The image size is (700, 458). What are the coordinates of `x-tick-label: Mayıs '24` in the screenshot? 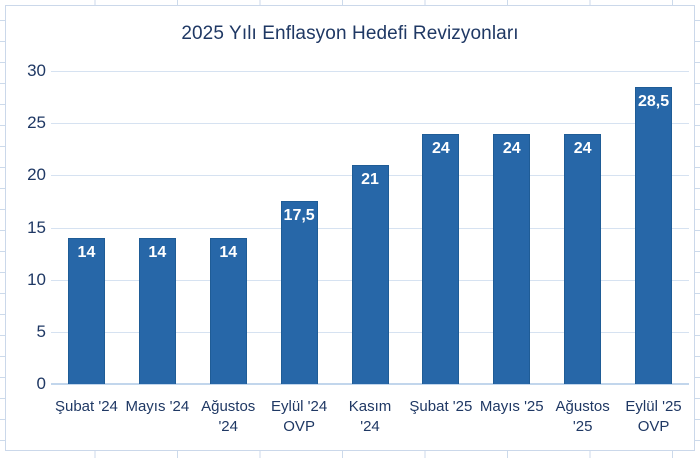 It's located at (157, 406).